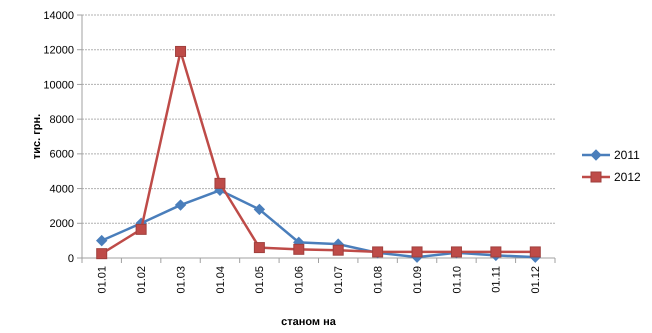 The image size is (652, 333). What do you see at coordinates (181, 280) in the screenshot?
I see `x-tick-label: 01.03` at bounding box center [181, 280].